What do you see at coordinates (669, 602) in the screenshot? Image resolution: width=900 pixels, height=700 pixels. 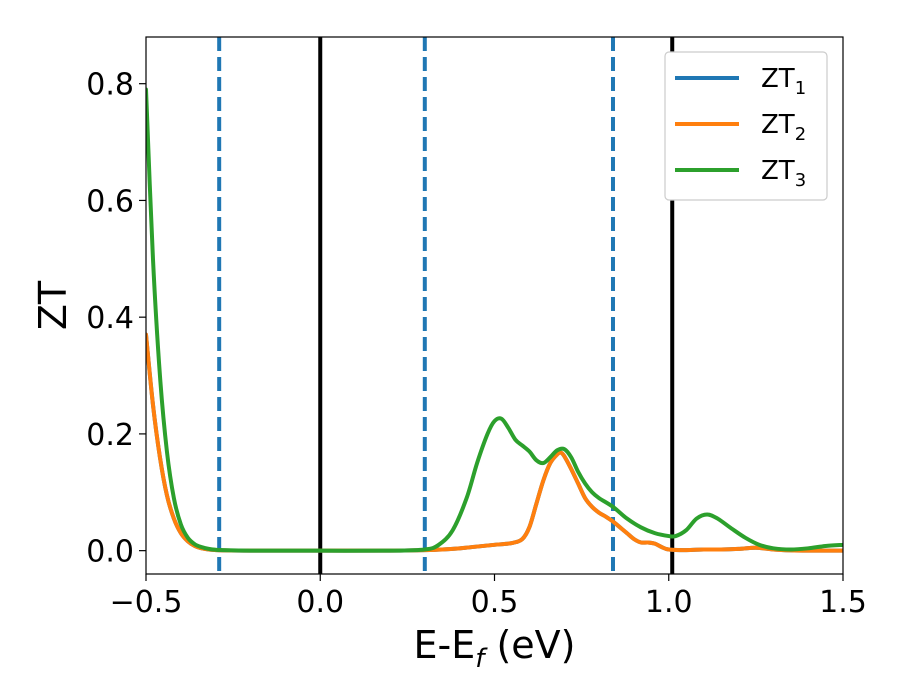 I see `x-tick-label: 1.0` at bounding box center [669, 602].